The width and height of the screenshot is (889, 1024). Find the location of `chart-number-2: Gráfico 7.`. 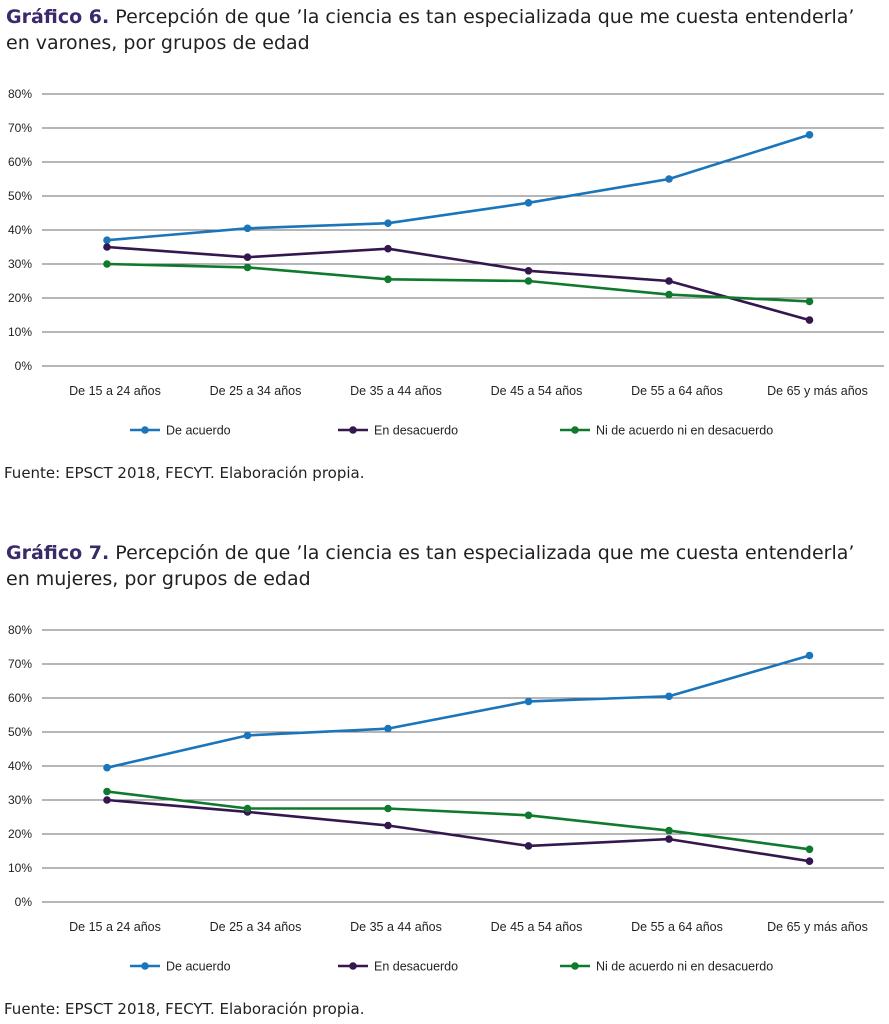

chart-number-2: Gráfico 7. is located at coordinates (58, 553).